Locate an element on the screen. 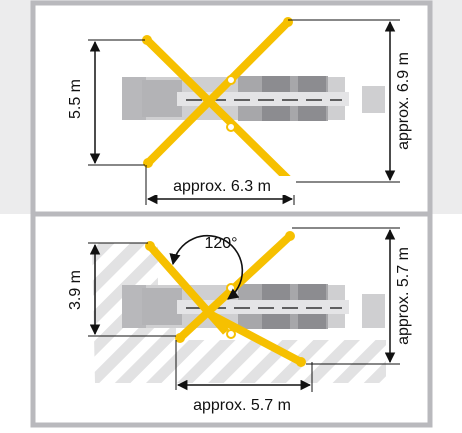 The height and width of the screenshot is (433, 462). width-dimension-bottom: approx. 5.7 m is located at coordinates (244, 377).